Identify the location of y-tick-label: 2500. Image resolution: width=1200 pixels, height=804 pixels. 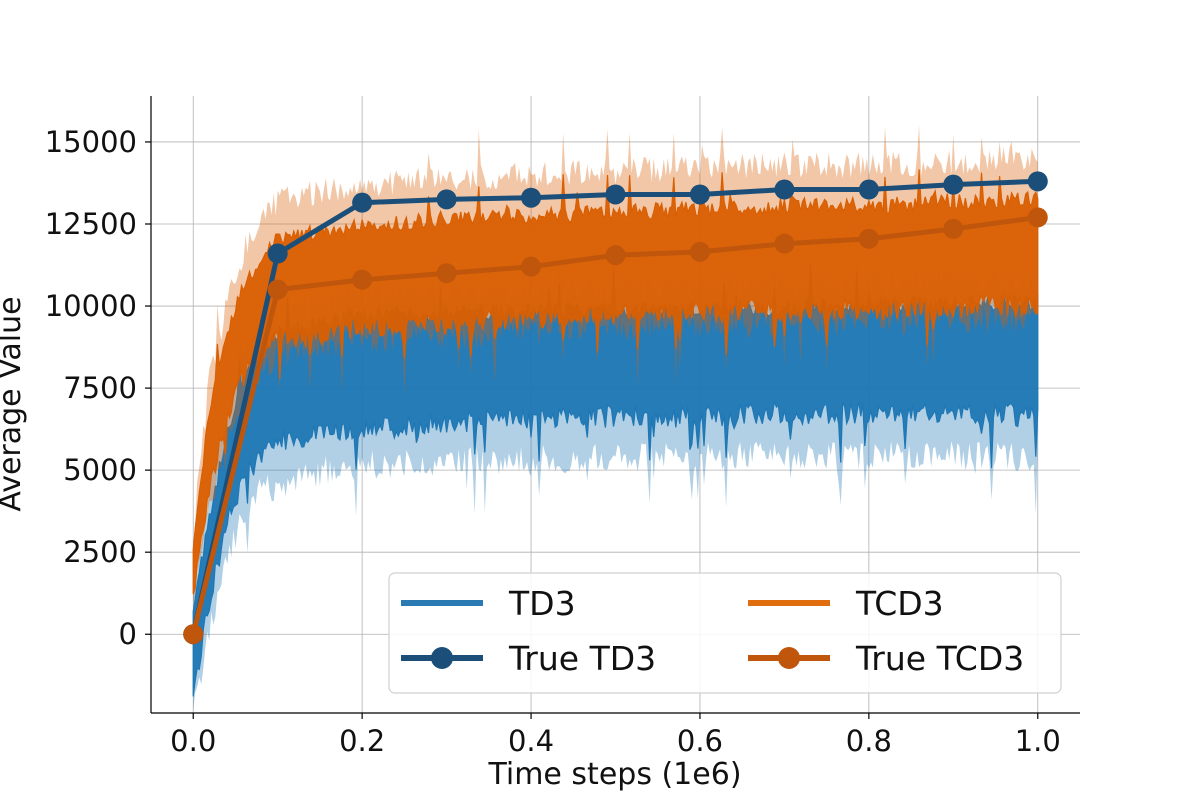
(100, 552).